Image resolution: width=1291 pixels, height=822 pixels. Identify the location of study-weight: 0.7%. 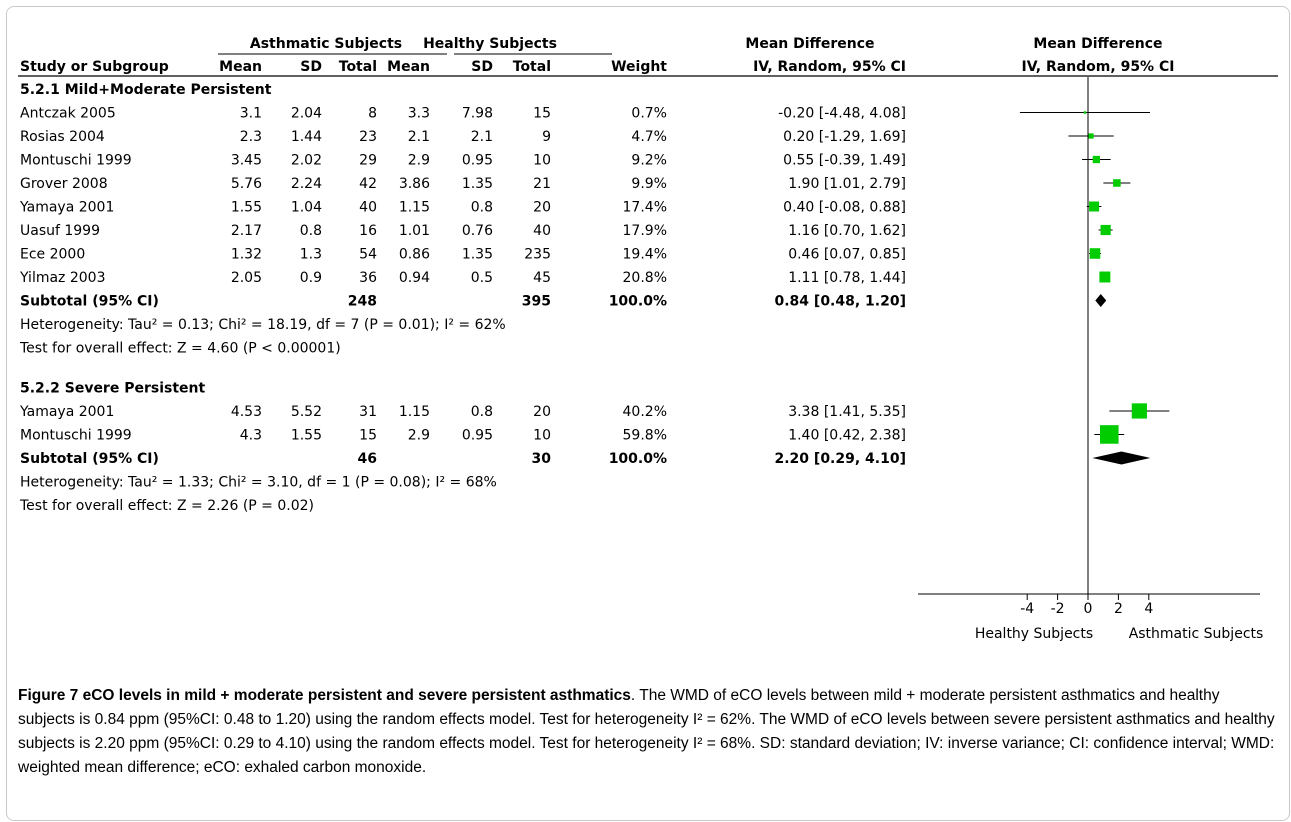
(649, 114).